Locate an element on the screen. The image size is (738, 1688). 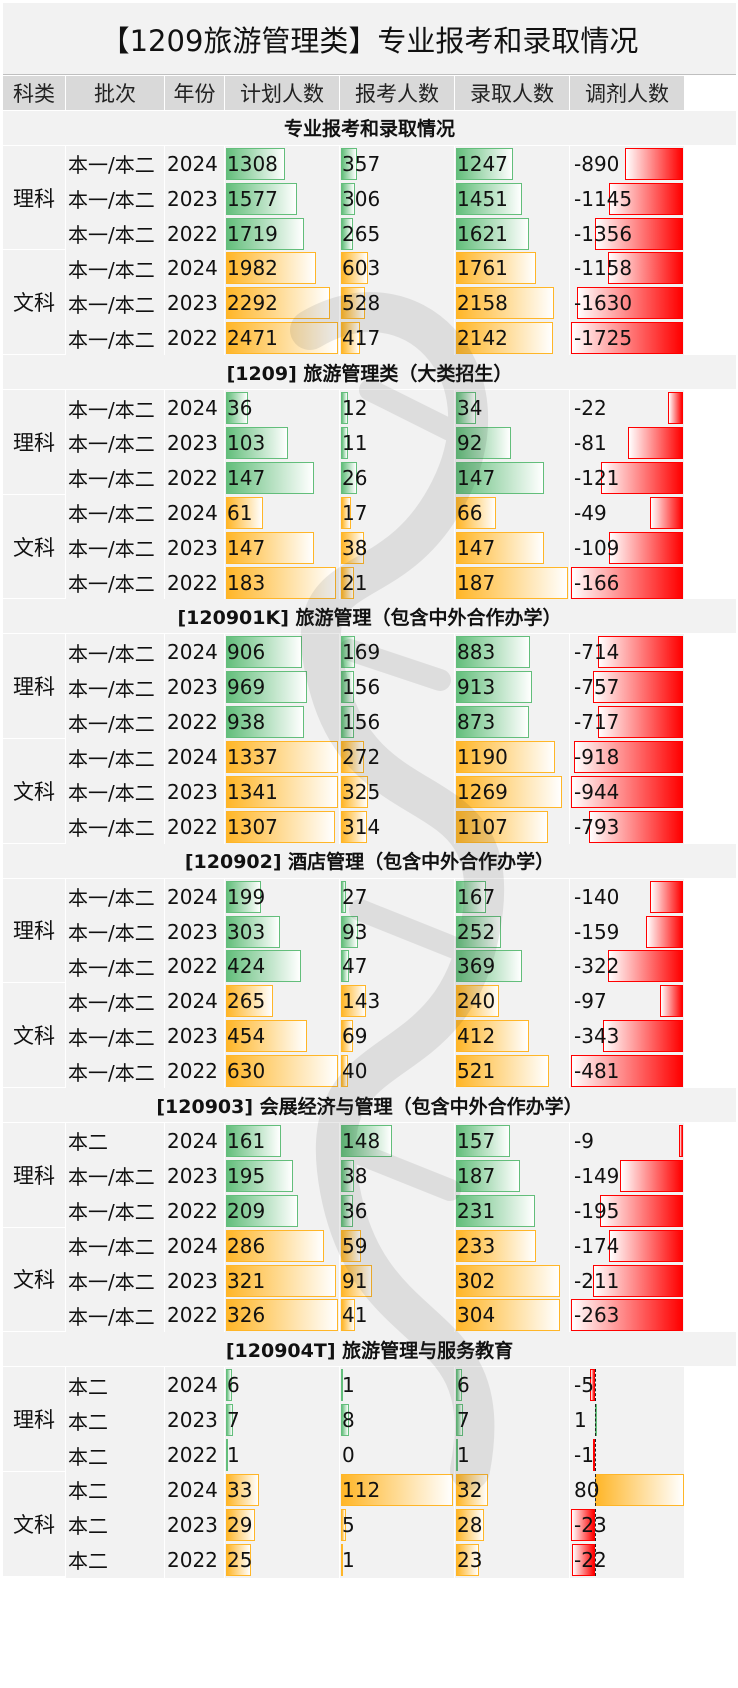
admit-value: 240 is located at coordinates (476, 1001).